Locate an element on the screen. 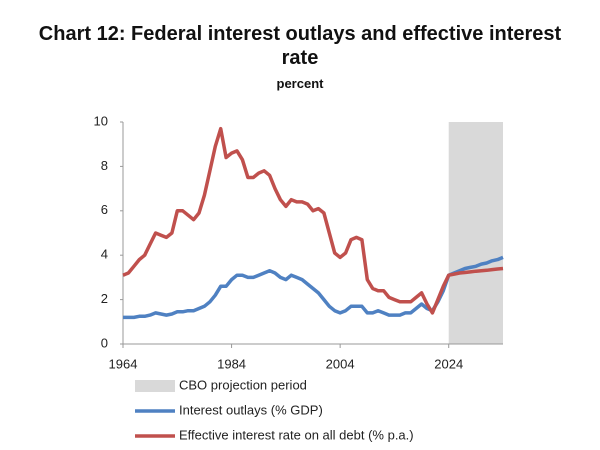  x-tick-label: 1984 is located at coordinates (231, 363).